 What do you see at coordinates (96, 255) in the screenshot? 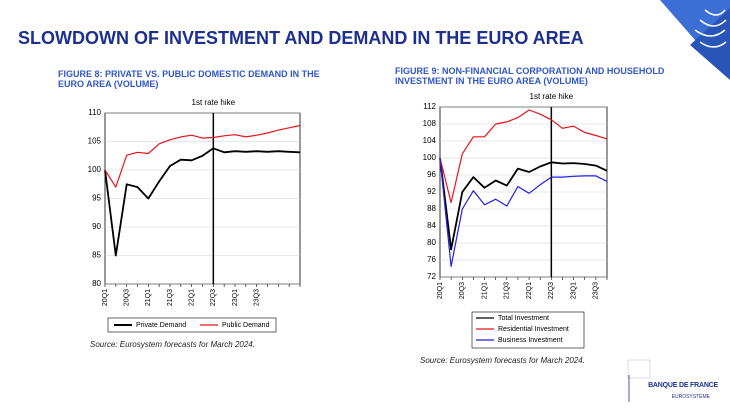
I see `y-tick-label: 85` at bounding box center [96, 255].